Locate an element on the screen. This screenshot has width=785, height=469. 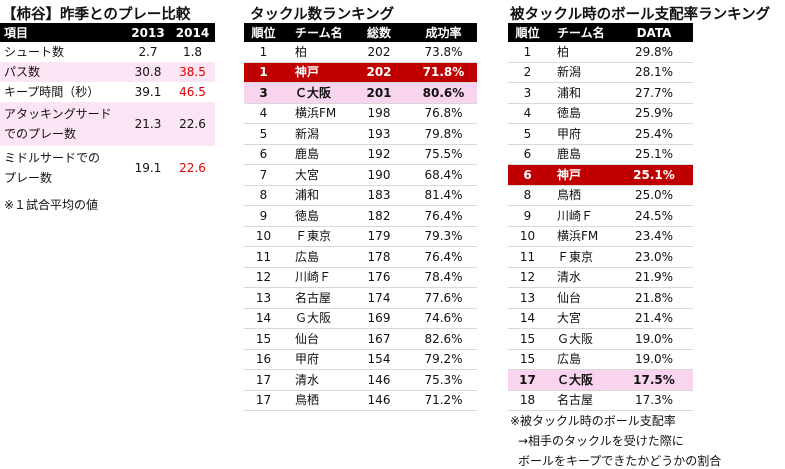
cell: 徳島 is located at coordinates (307, 215).